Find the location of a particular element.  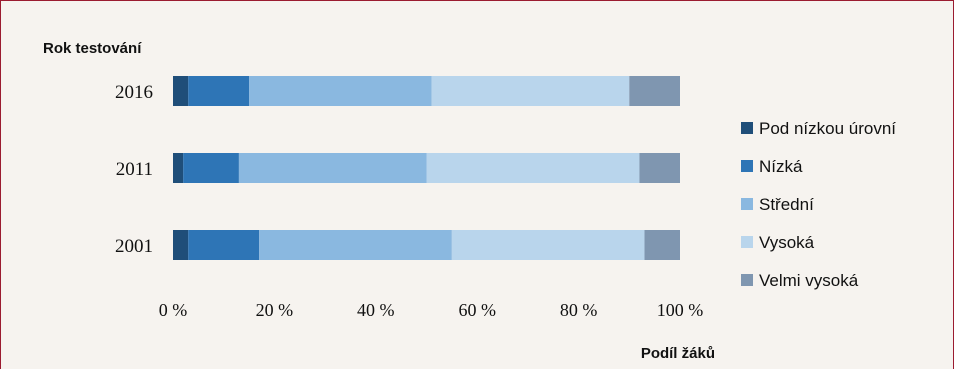

legend-label-1: Nízká is located at coordinates (781, 166).